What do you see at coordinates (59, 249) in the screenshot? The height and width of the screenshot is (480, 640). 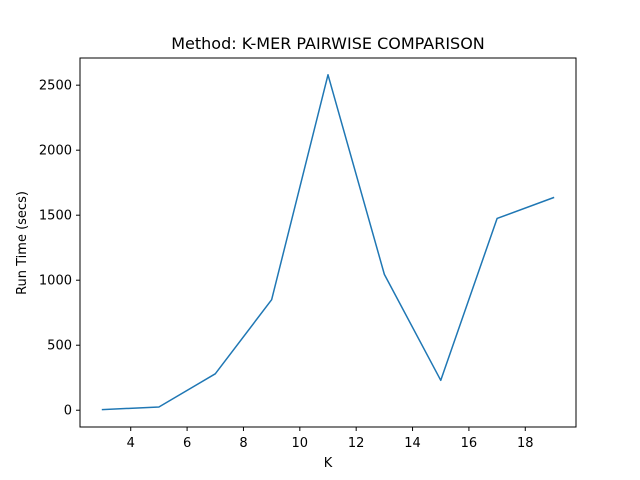 I see `y-axis-ticks: 0 500 1000 1500 2000 2500` at bounding box center [59, 249].